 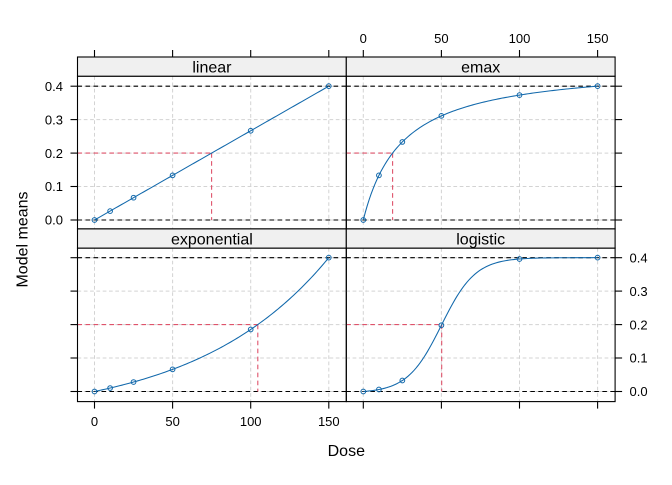 What do you see at coordinates (346, 451) in the screenshot?
I see `svg-text: Dose` at bounding box center [346, 451].